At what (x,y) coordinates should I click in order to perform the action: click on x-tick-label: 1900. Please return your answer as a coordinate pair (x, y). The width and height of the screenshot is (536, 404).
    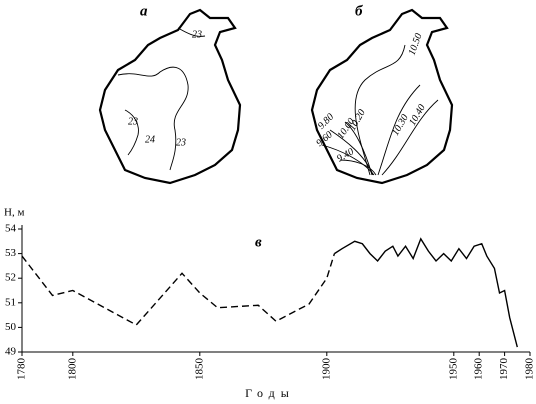
    Looking at the image, I should click on (326, 369).